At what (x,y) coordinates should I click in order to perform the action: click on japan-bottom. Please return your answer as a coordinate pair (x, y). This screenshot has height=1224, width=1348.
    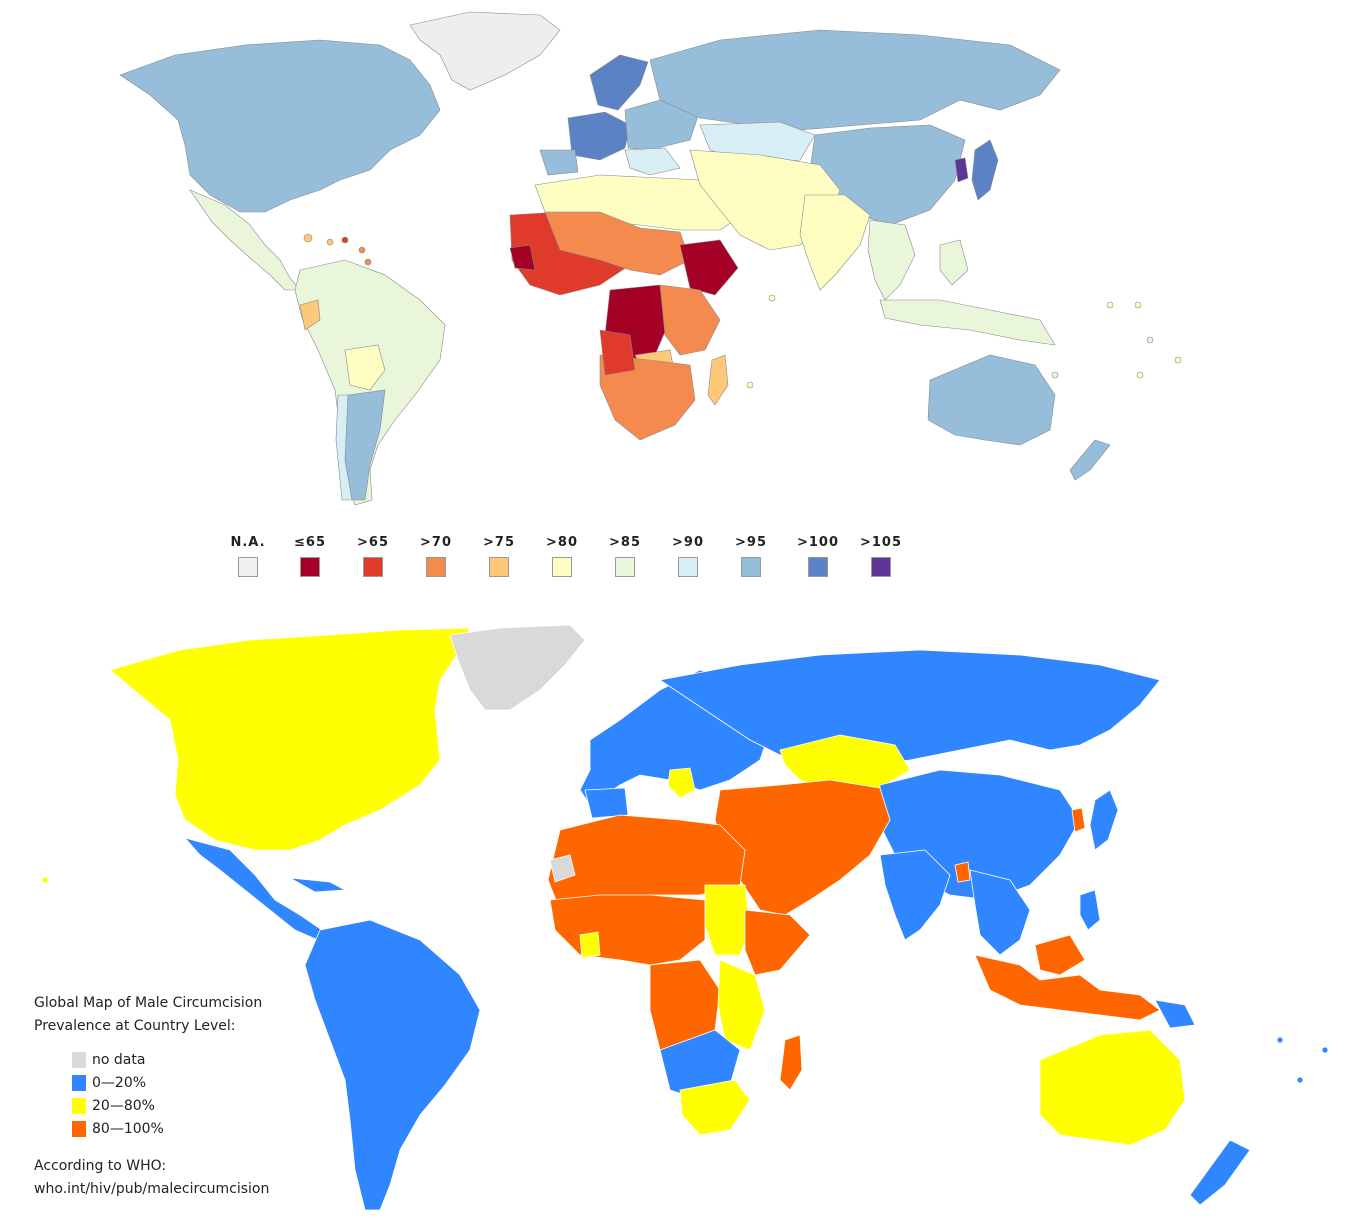
    Looking at the image, I should click on (1104, 820).